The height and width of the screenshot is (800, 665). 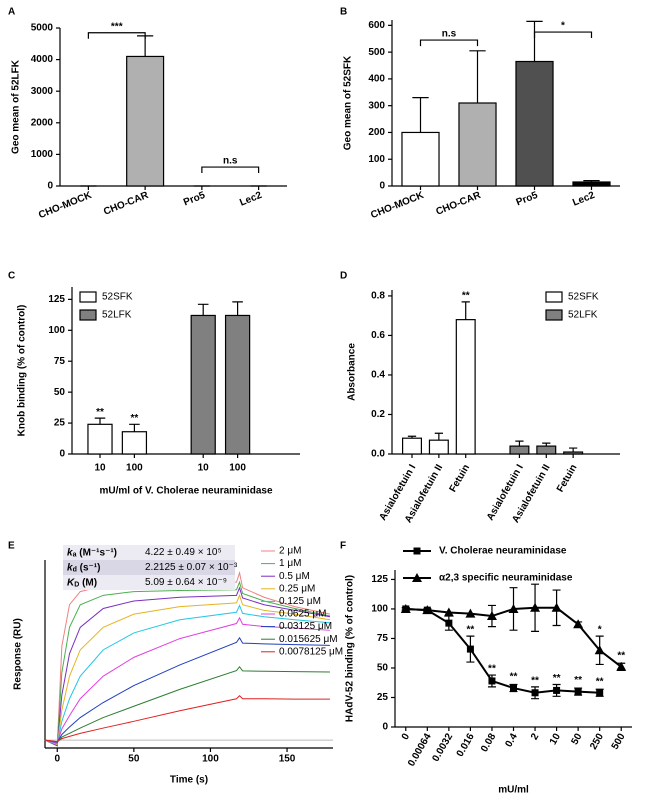 I want to click on parameter-unit: (M), so click(x=88, y=582).